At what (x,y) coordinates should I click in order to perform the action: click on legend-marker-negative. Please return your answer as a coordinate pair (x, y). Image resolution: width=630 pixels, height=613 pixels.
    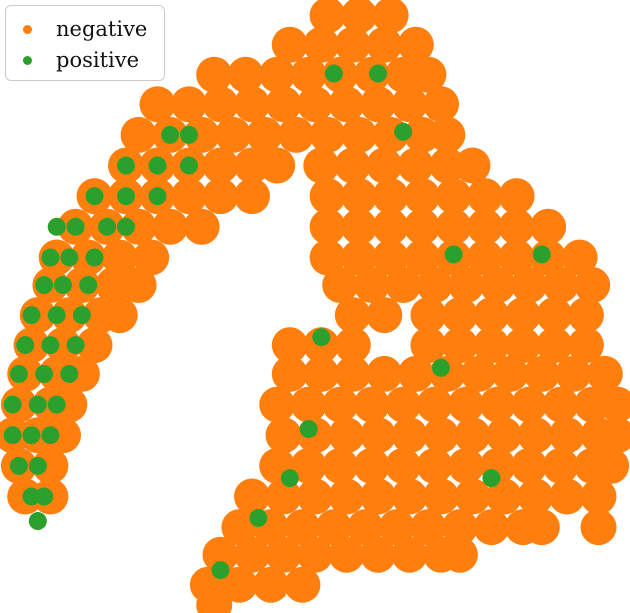
    Looking at the image, I should click on (27, 29).